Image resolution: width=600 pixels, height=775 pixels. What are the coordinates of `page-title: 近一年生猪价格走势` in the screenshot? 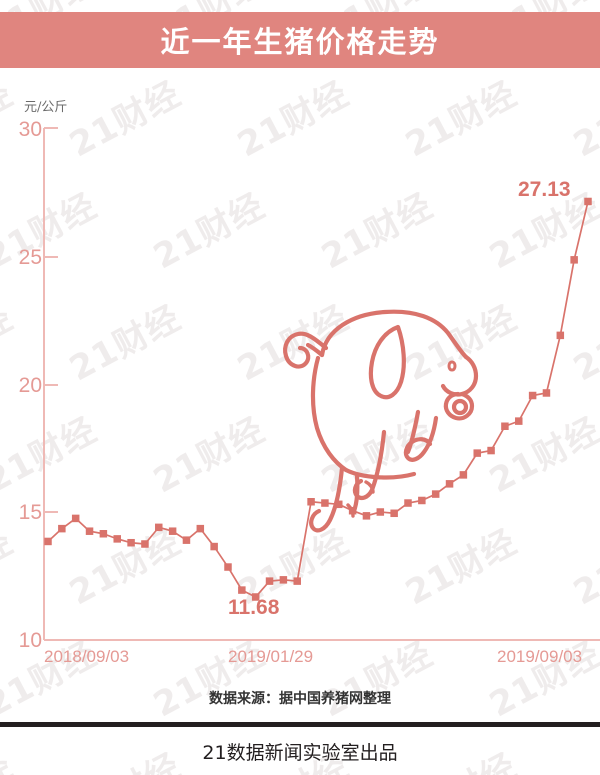 It's located at (300, 42).